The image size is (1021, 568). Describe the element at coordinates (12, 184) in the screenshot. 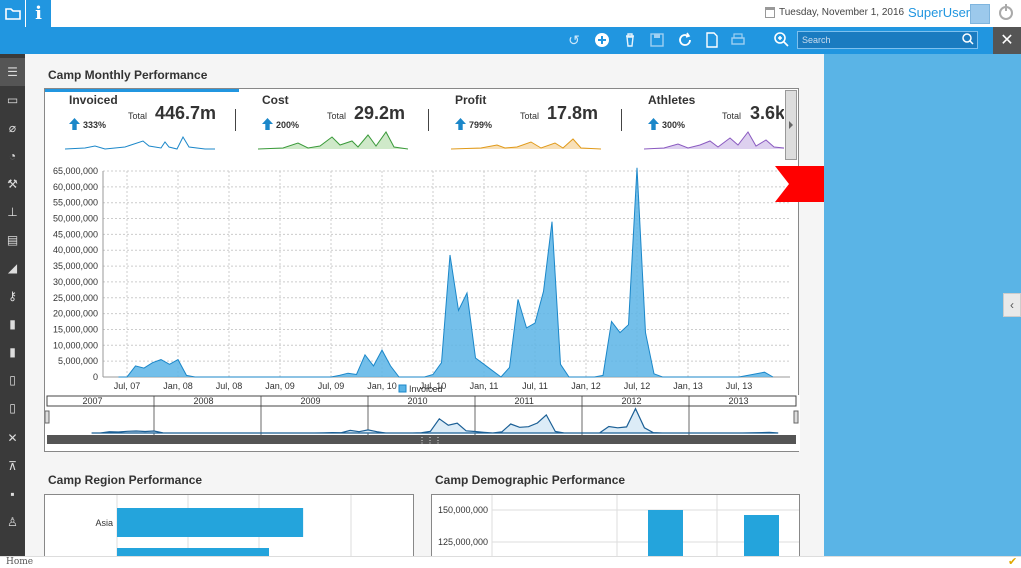

I see `wrench-icon: ⚒` at that location.